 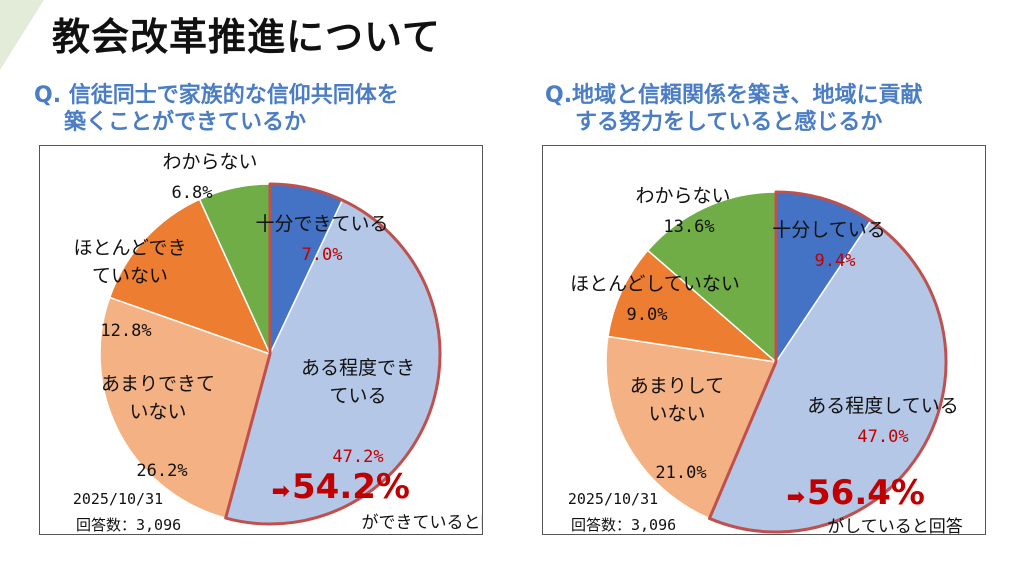 I want to click on question-1: Q. 信徒同士で家族的な信仰共同体を 築くことができているか, so click(x=216, y=109).